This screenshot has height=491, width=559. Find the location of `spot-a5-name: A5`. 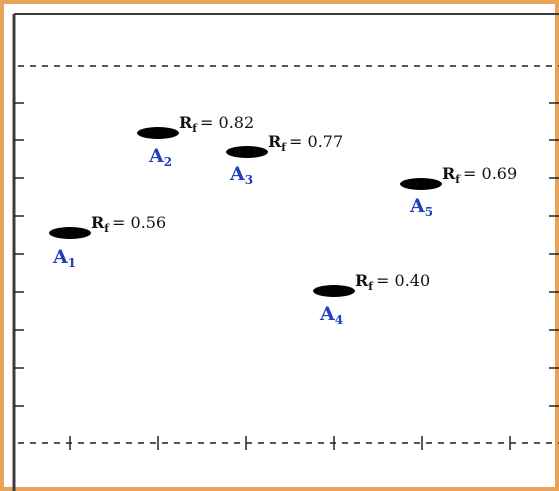

spot-a5-name: A5 is located at coordinates (421, 207).